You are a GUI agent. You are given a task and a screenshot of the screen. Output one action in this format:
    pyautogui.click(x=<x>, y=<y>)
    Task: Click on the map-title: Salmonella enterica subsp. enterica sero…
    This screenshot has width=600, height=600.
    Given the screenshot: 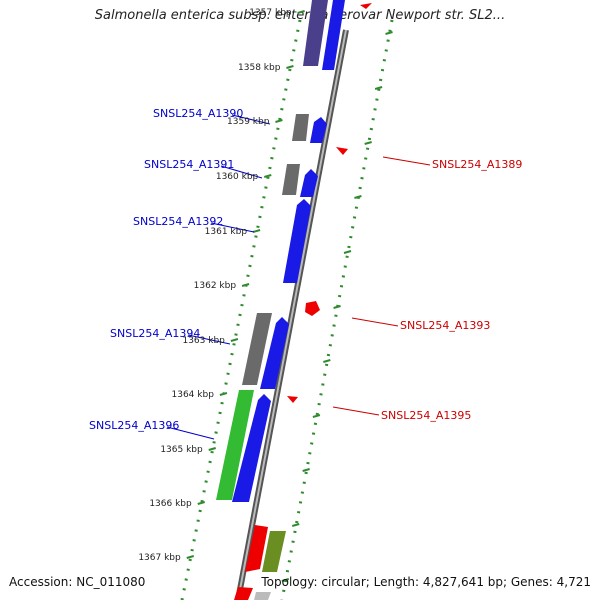 What is the action you would take?
    pyautogui.click(x=300, y=15)
    